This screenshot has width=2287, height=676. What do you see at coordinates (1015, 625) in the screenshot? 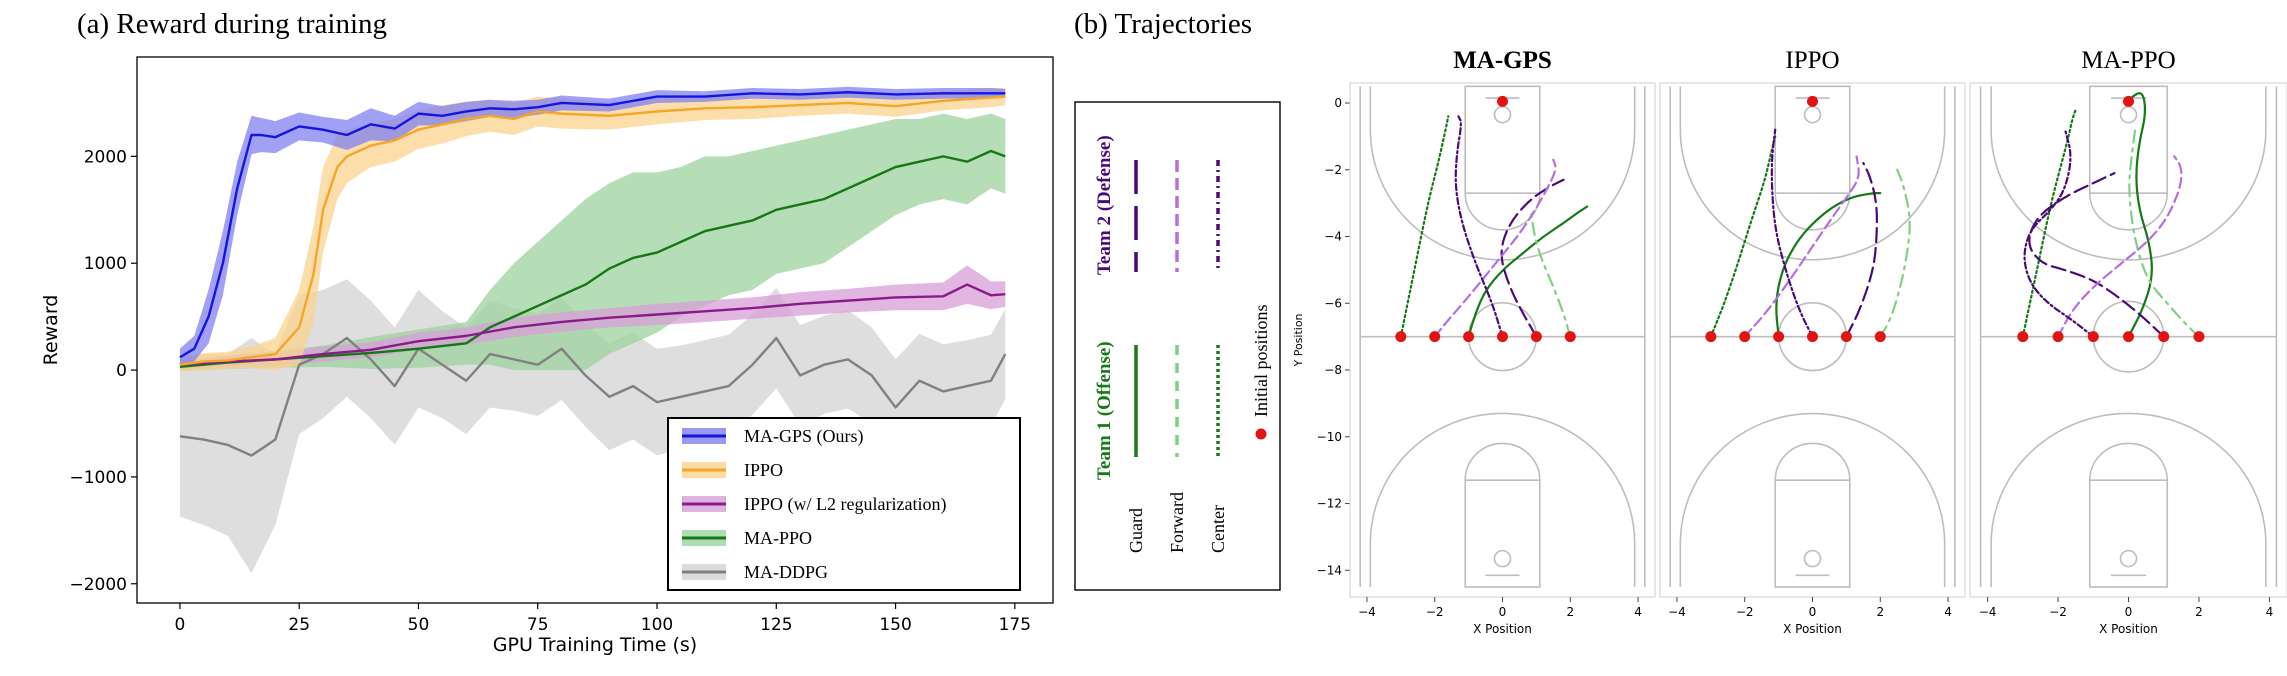
I see `x-tick-label: 175` at bounding box center [1015, 625].